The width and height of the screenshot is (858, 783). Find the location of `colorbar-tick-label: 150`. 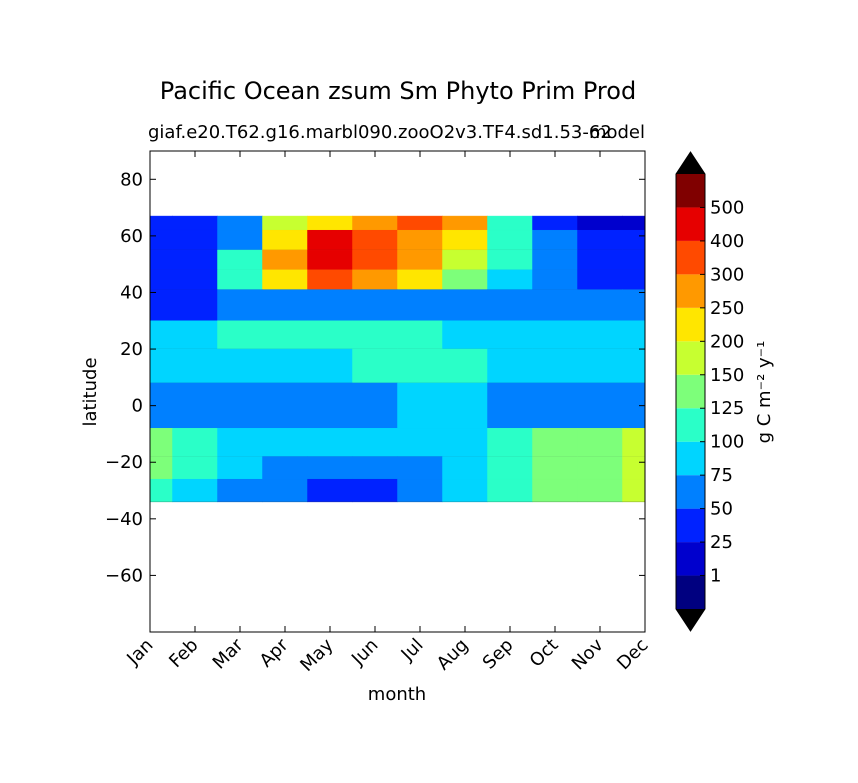

colorbar-tick-label: 150 is located at coordinates (727, 375).